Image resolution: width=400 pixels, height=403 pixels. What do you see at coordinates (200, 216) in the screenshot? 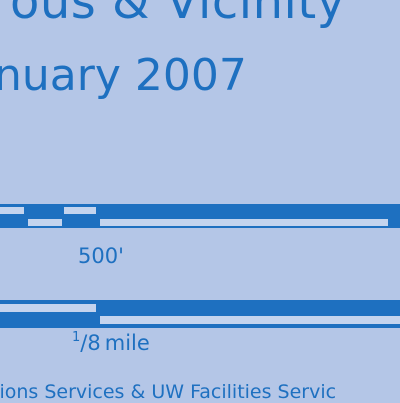
I see `scale-bar-feet` at bounding box center [200, 216].